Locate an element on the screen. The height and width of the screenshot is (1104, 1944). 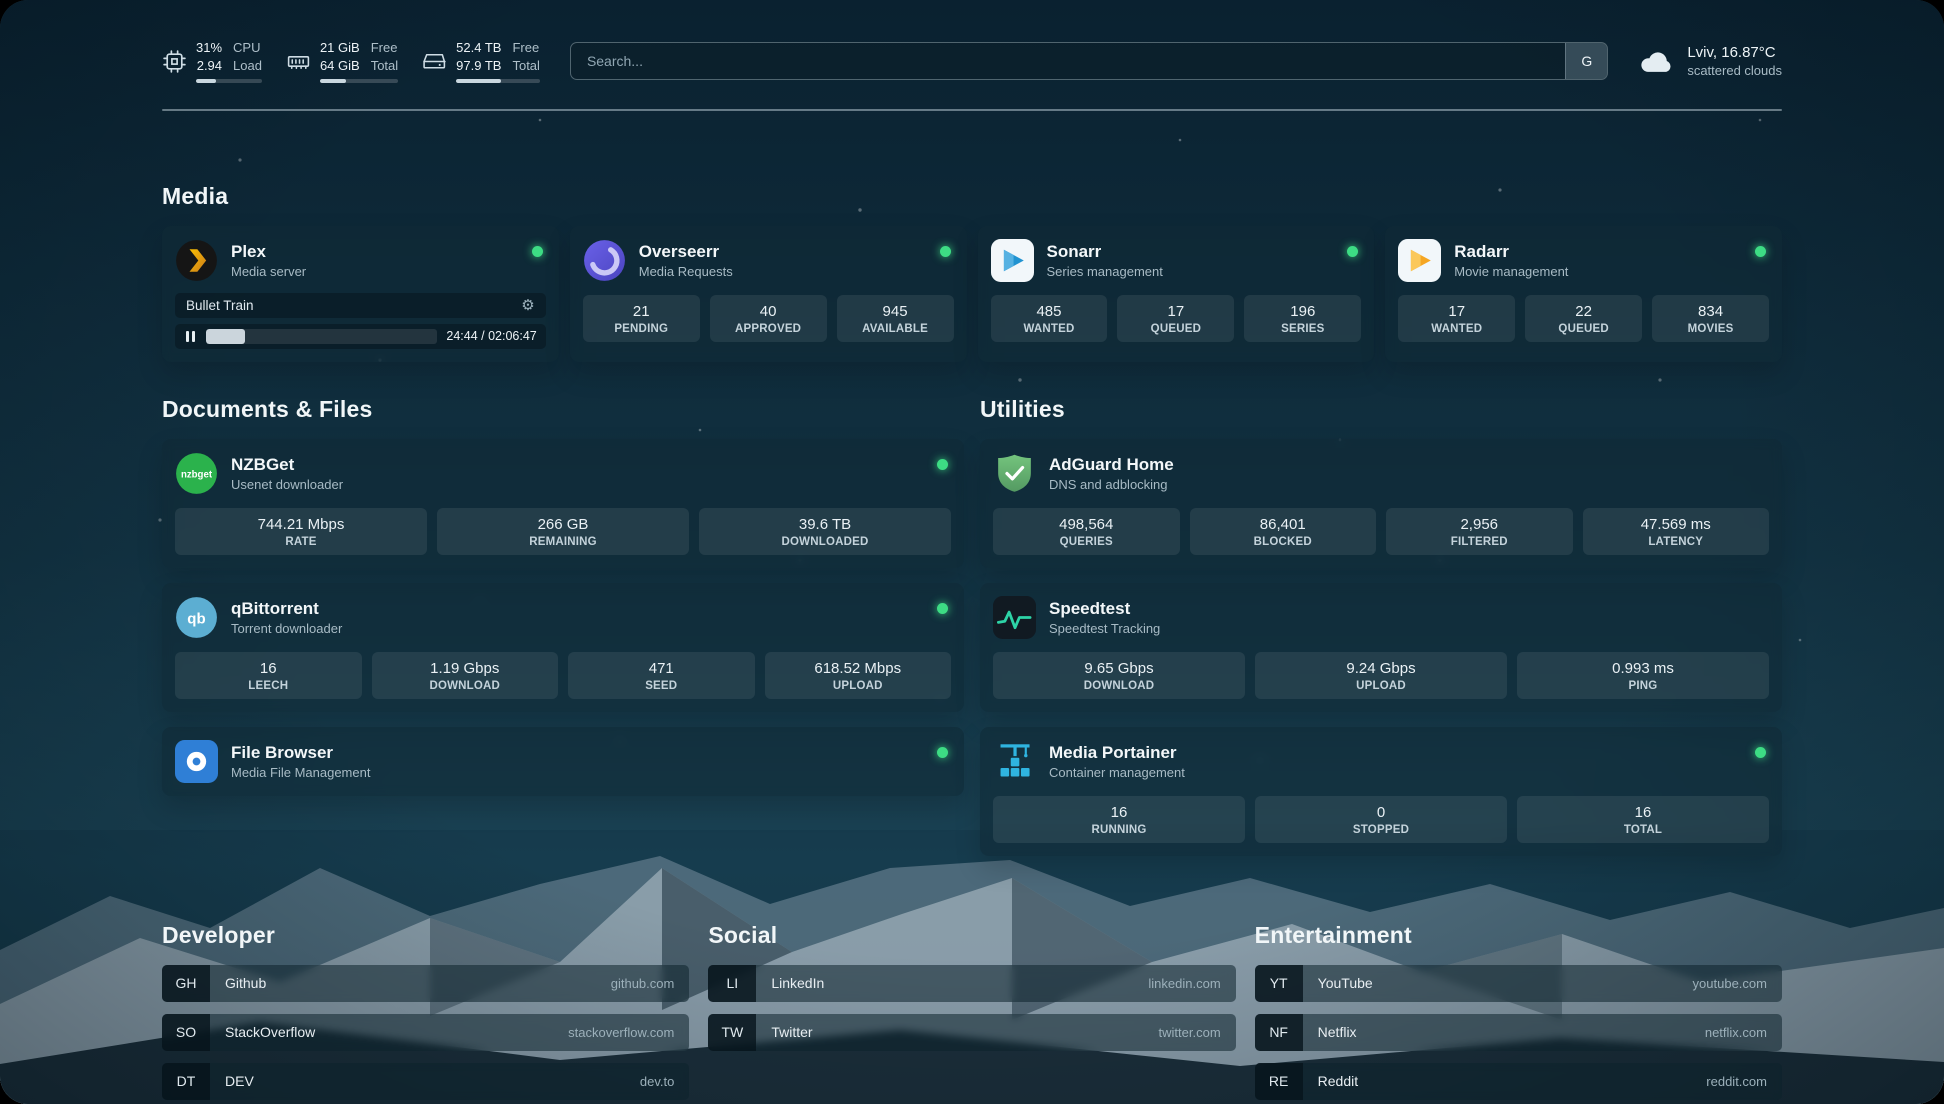
bookmark-url: twitter.com is located at coordinates (1189, 1032).